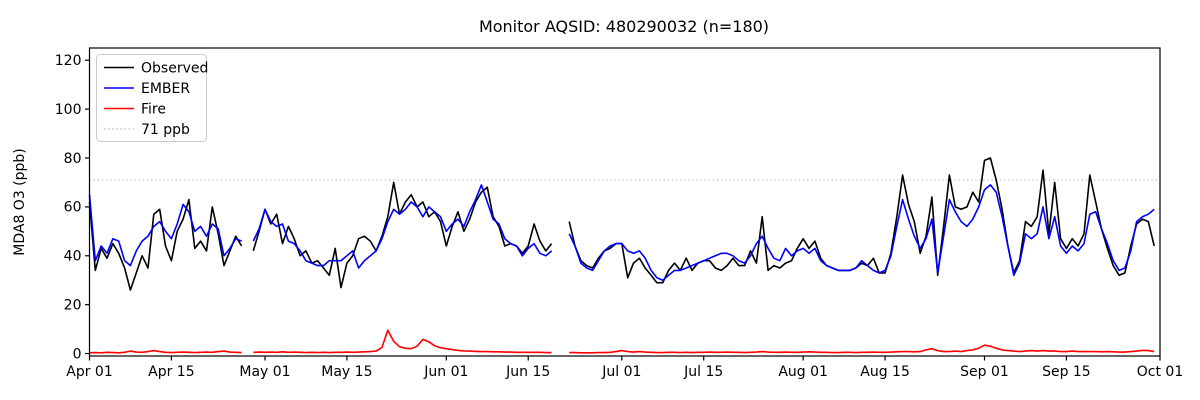 This screenshot has height=400, width=1200. Describe the element at coordinates (621, 372) in the screenshot. I see `x-tick-label: Jul 01` at that location.